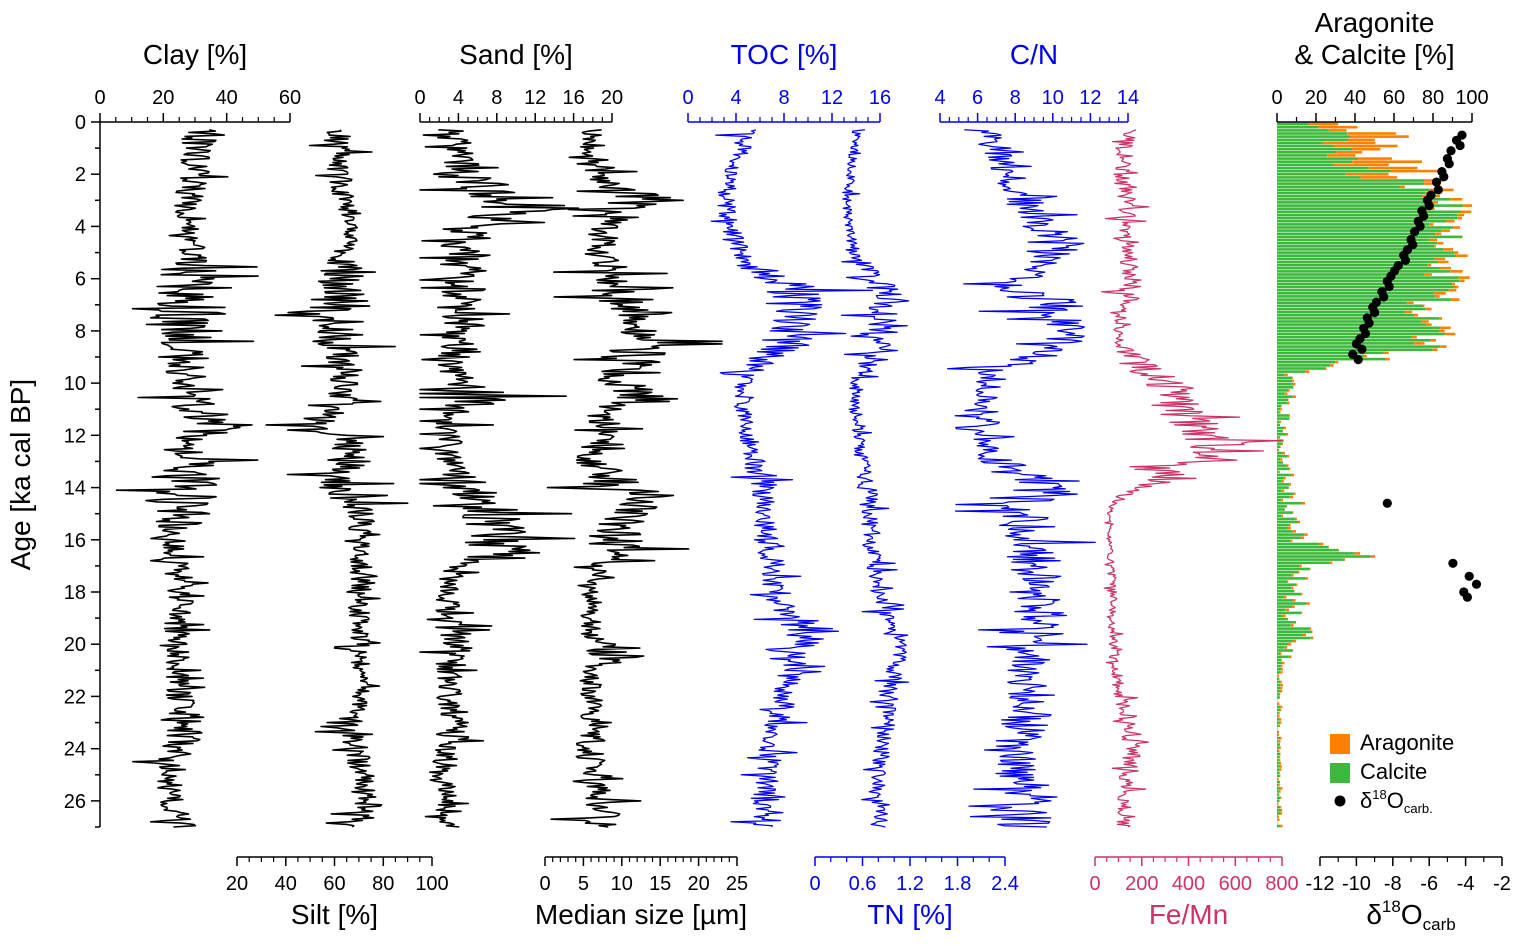 Image resolution: width=1521 pixels, height=946 pixels. What do you see at coordinates (75, 593) in the screenshot?
I see `age-tick-label: 18` at bounding box center [75, 593].